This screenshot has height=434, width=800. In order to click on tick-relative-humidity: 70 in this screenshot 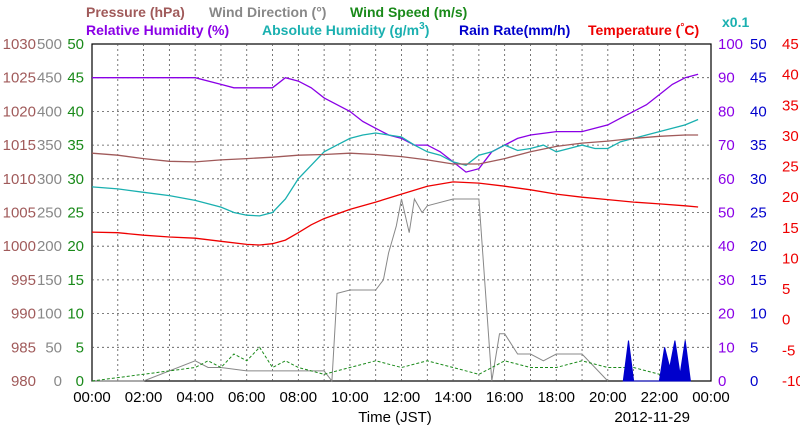, I will do `click(726, 145)`.